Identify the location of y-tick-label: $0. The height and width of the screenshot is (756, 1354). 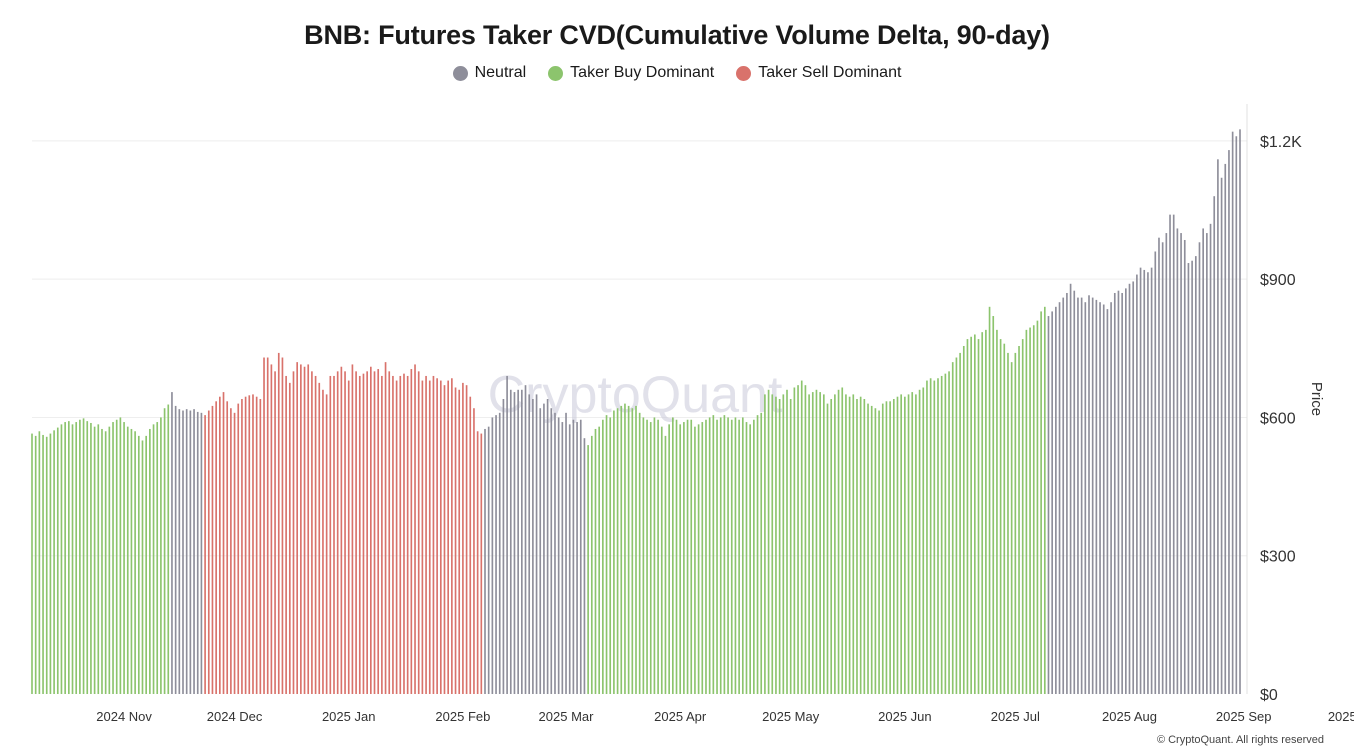
(1269, 695).